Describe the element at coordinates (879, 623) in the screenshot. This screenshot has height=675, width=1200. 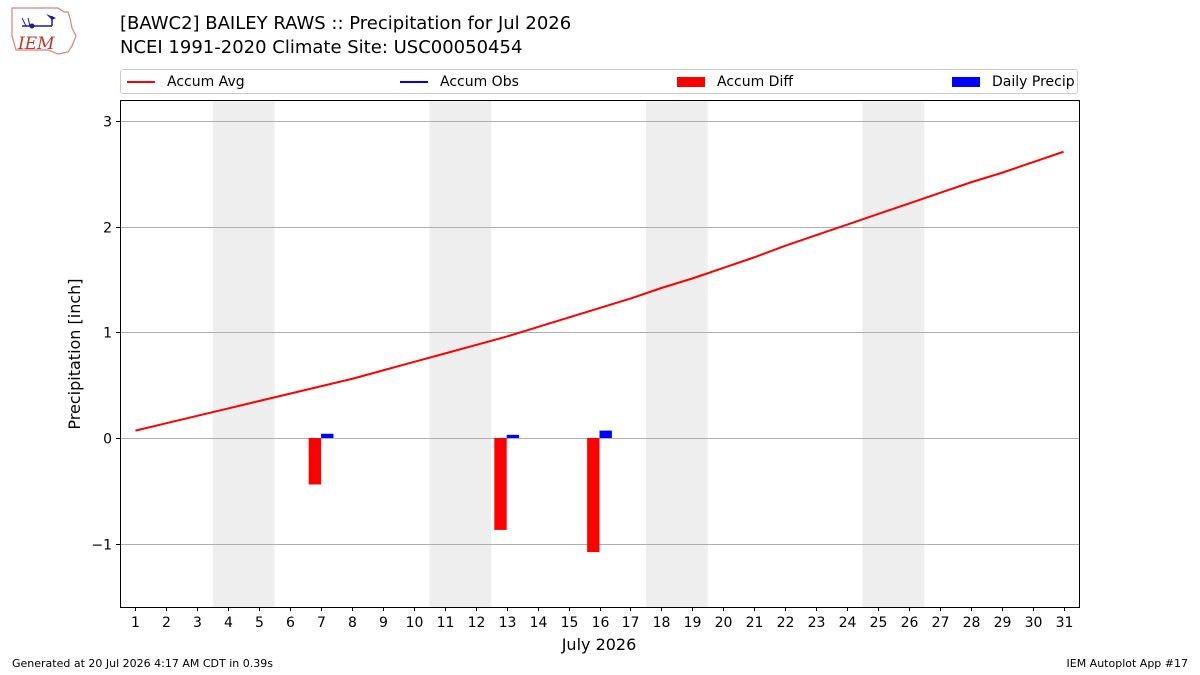
I see `xtick-label-25: 25` at that location.